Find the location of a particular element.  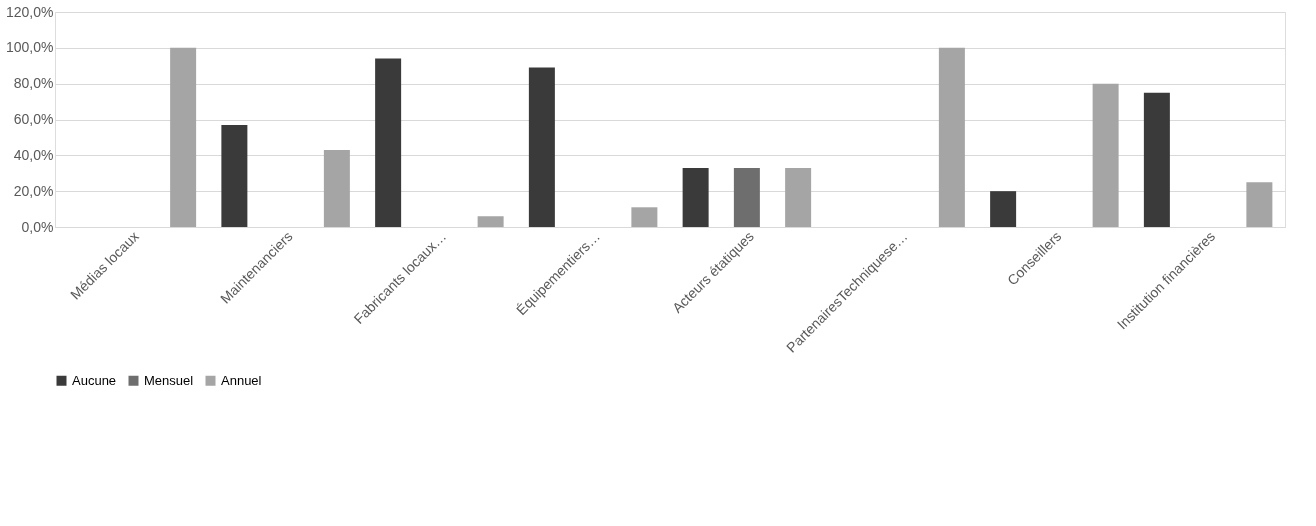

y-tick-label: 0,0% is located at coordinates (37, 226).